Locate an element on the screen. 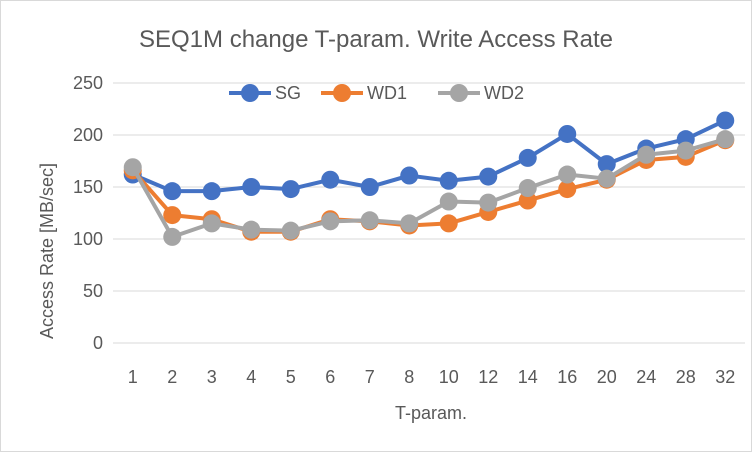  x-tick-label: 32 is located at coordinates (725, 377).